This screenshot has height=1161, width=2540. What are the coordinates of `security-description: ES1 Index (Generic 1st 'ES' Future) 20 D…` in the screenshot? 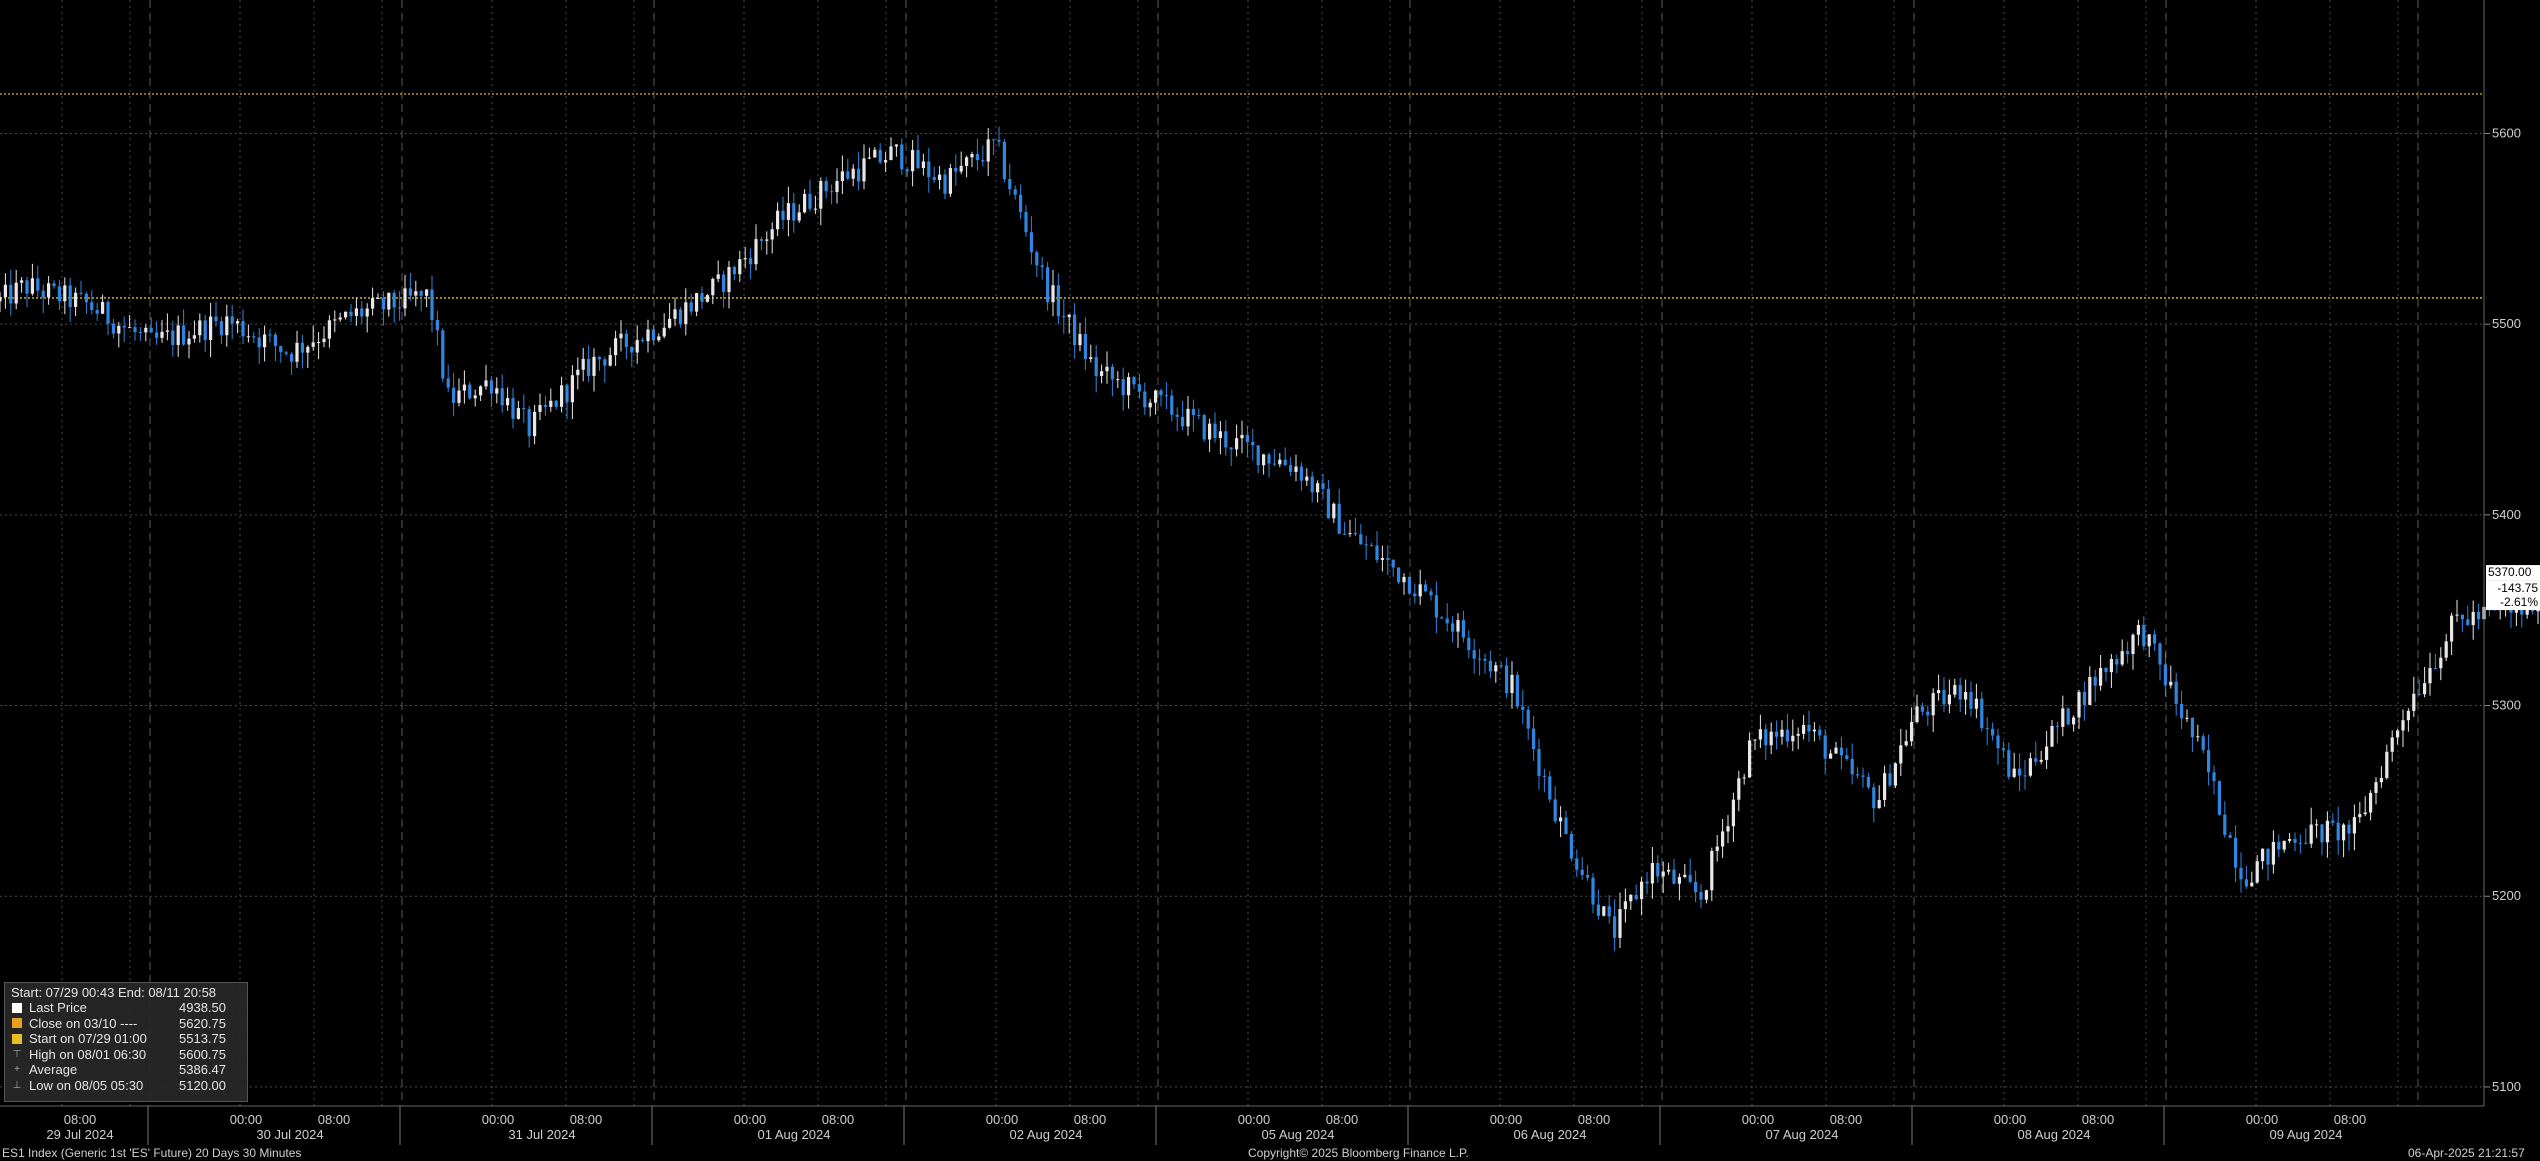 It's located at (152, 1153).